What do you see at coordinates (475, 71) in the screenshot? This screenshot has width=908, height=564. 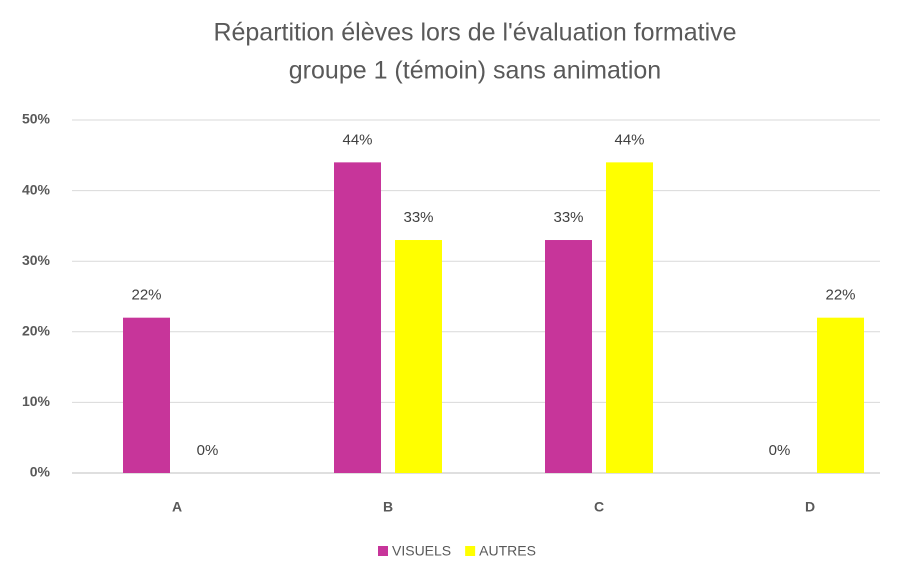 I see `chart-title: groupe 1 (témoin) sans animation` at bounding box center [475, 71].